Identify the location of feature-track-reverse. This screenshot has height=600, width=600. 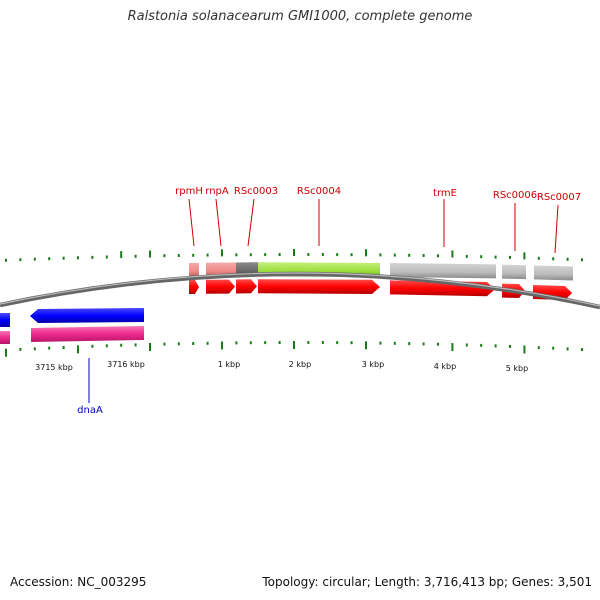
(72, 335).